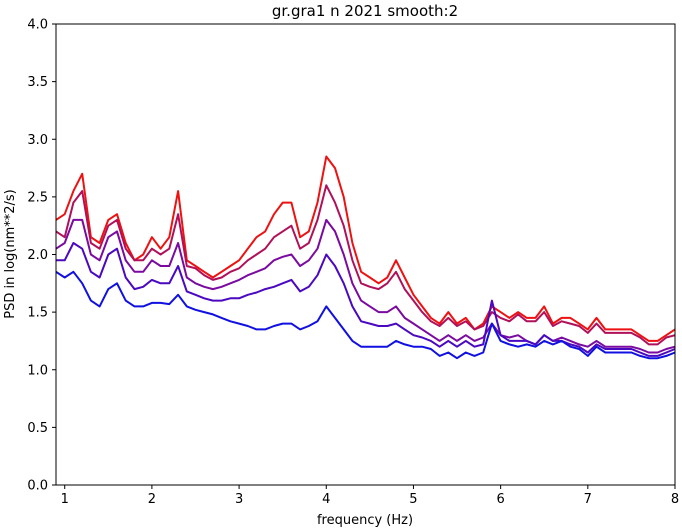  I want to click on x-tick-label: 8, so click(675, 499).